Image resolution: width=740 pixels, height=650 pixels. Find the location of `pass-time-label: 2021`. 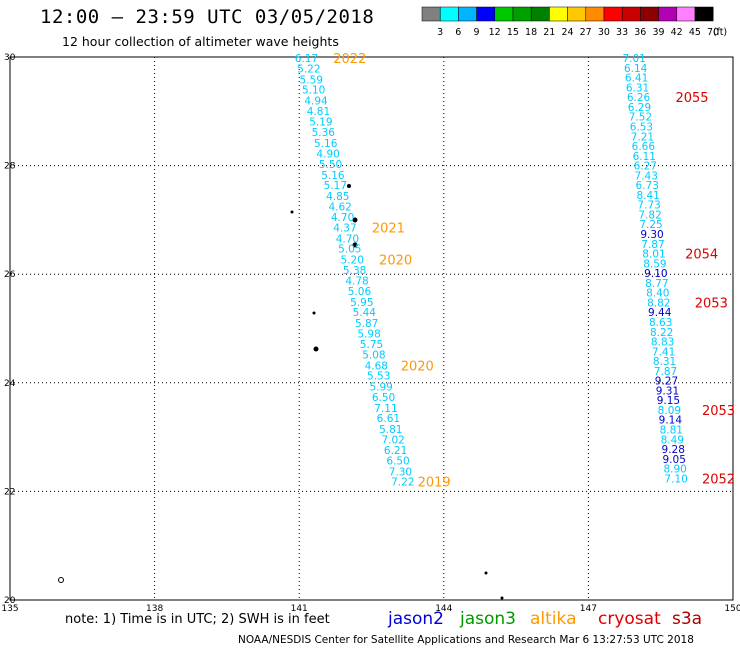

pass-time-label: 2021 is located at coordinates (388, 229).